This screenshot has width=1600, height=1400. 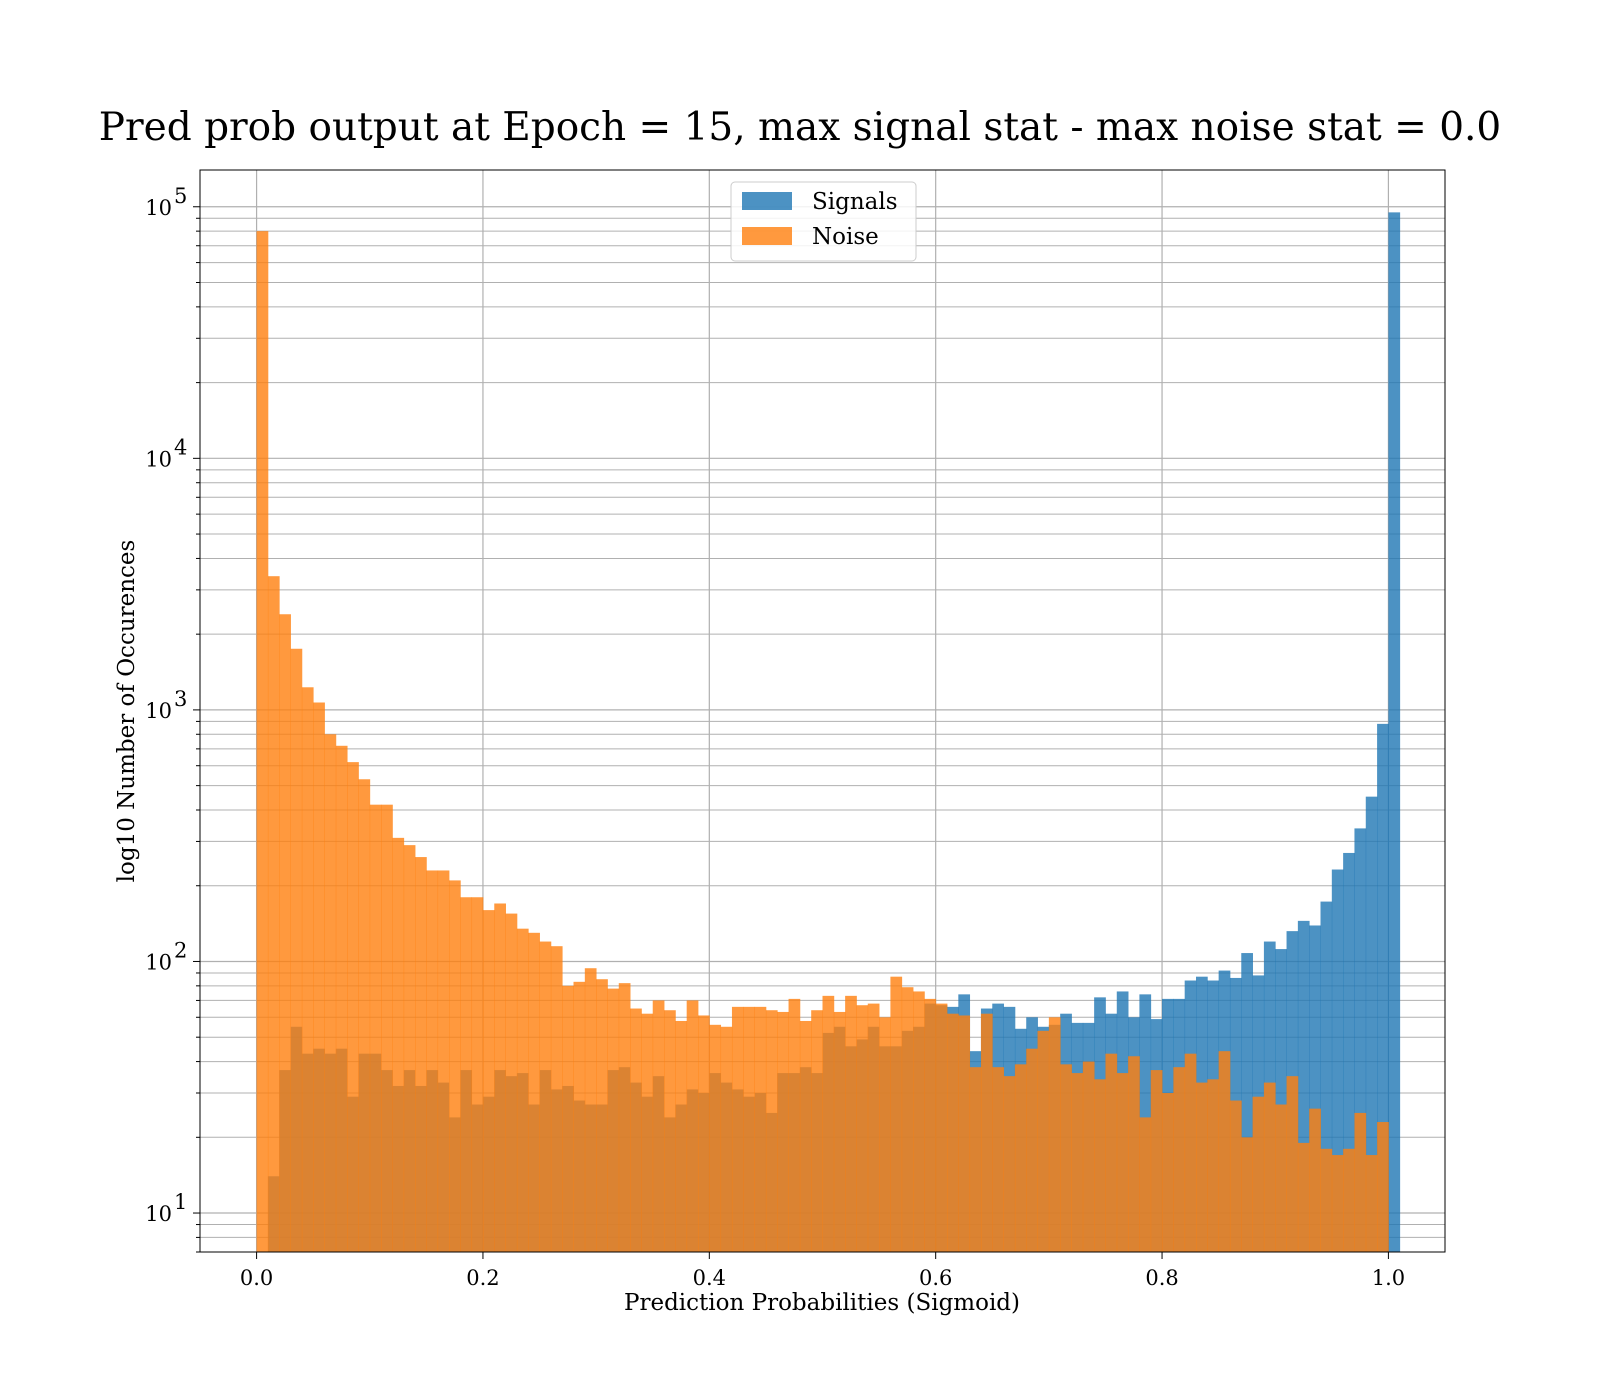 I want to click on legend-label-noise: Noise, so click(x=845, y=237).